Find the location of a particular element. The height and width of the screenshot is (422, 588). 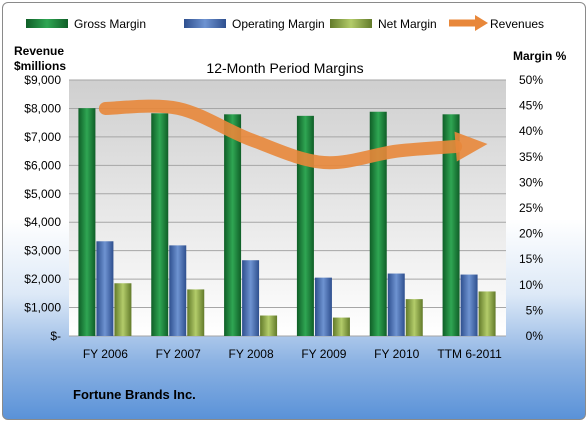

legend-label-gross-margin: Gross Margin is located at coordinates (110, 24).